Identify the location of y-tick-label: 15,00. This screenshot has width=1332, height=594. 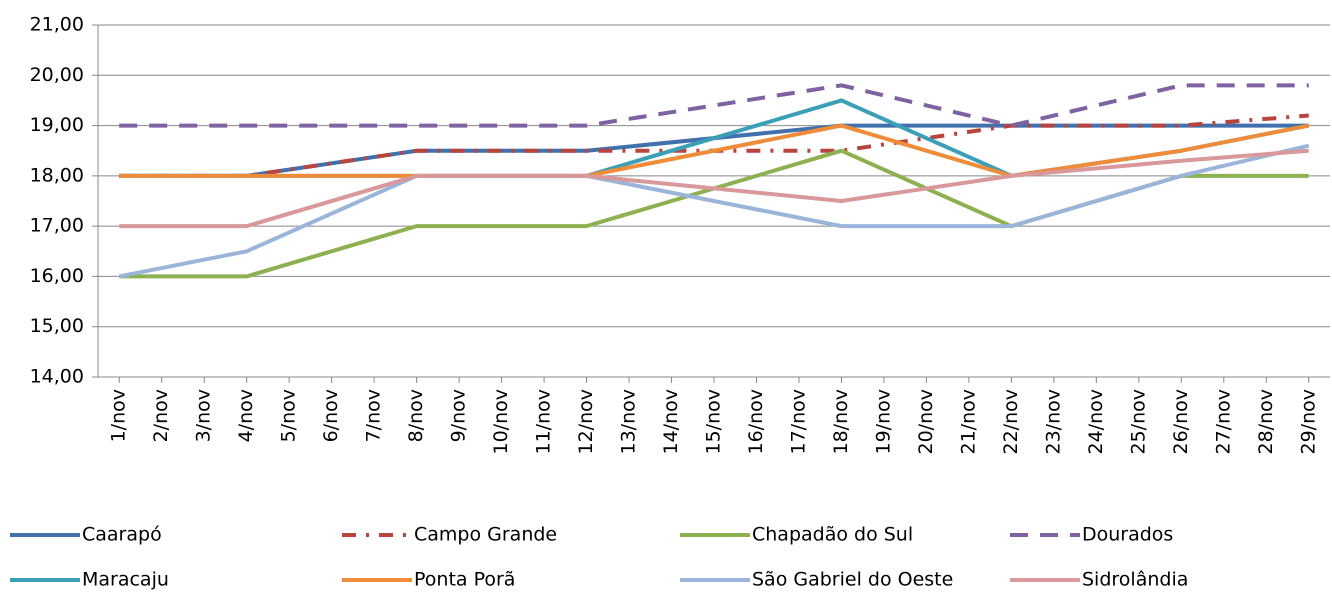
(57, 326).